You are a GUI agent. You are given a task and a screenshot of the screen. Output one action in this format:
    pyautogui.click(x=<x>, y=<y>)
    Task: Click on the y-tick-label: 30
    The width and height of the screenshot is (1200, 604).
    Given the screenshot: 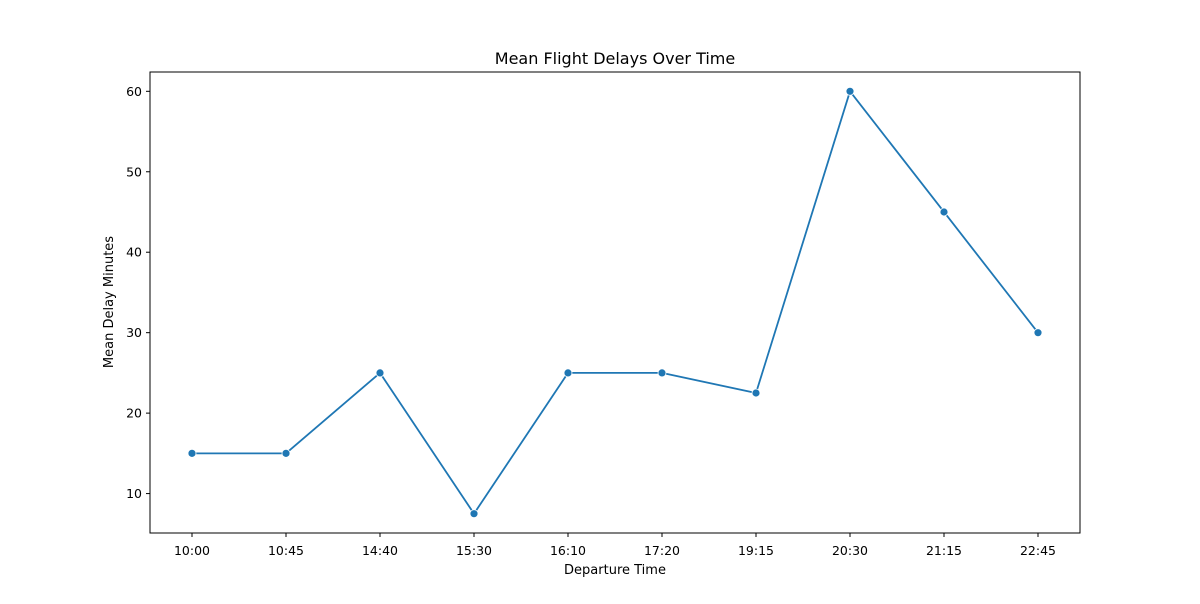 What is the action you would take?
    pyautogui.click(x=134, y=332)
    